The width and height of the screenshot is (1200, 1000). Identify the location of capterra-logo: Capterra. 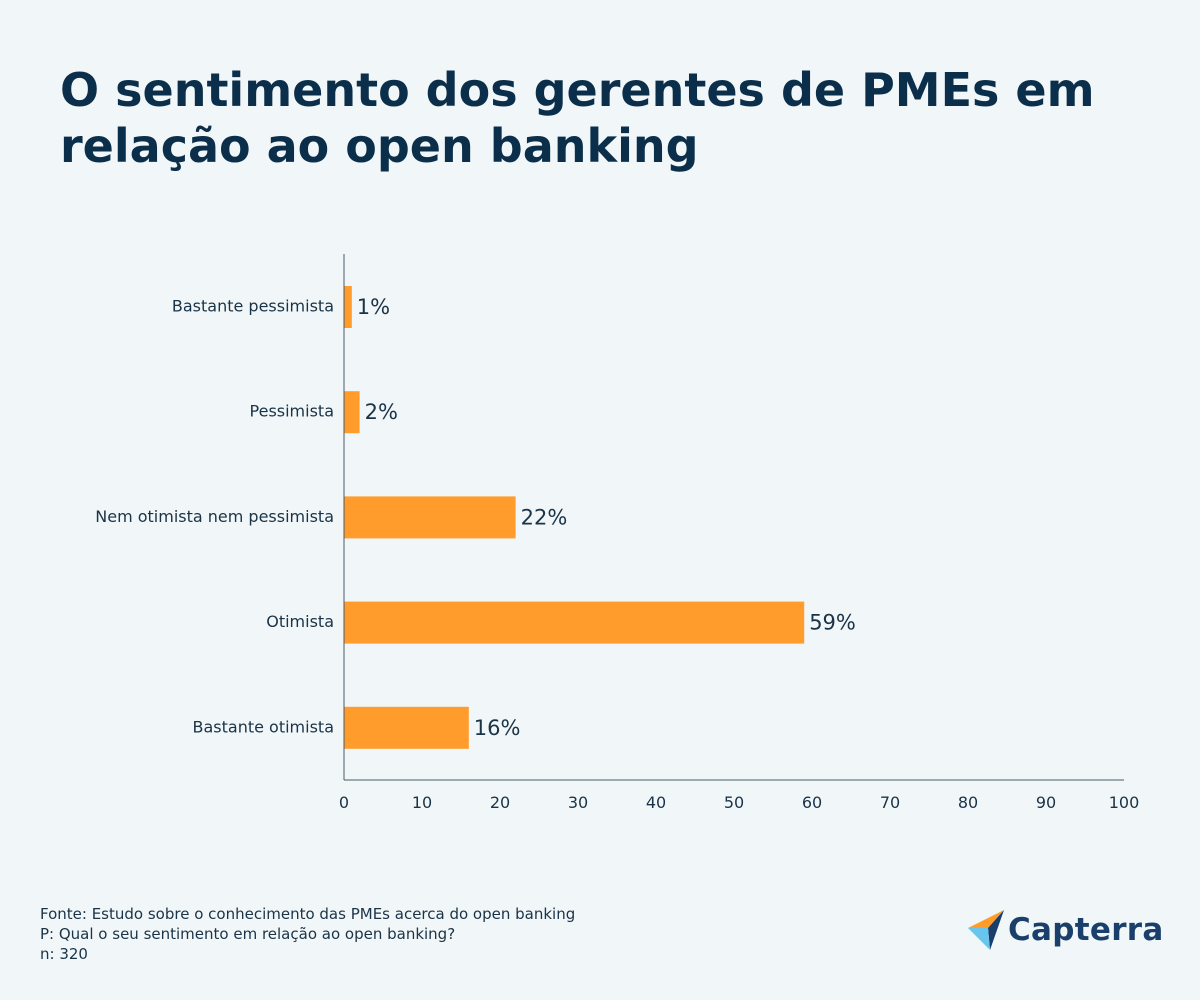
(1064, 931).